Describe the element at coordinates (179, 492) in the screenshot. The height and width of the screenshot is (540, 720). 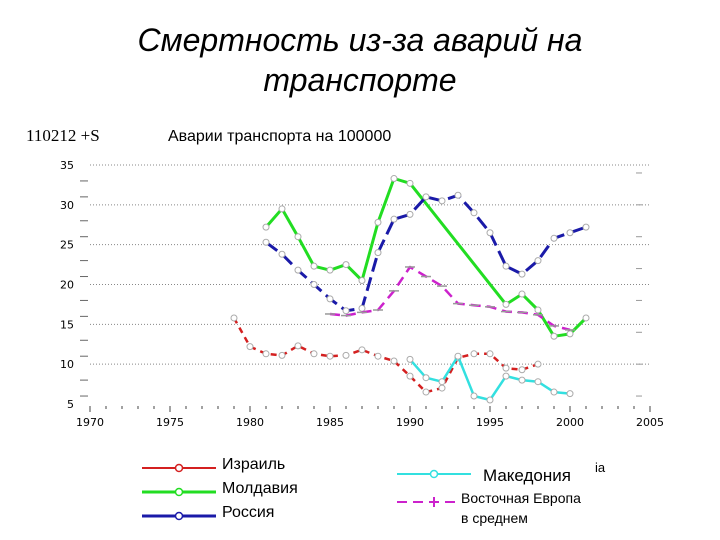
I see `legend-swatch-moldova` at that location.